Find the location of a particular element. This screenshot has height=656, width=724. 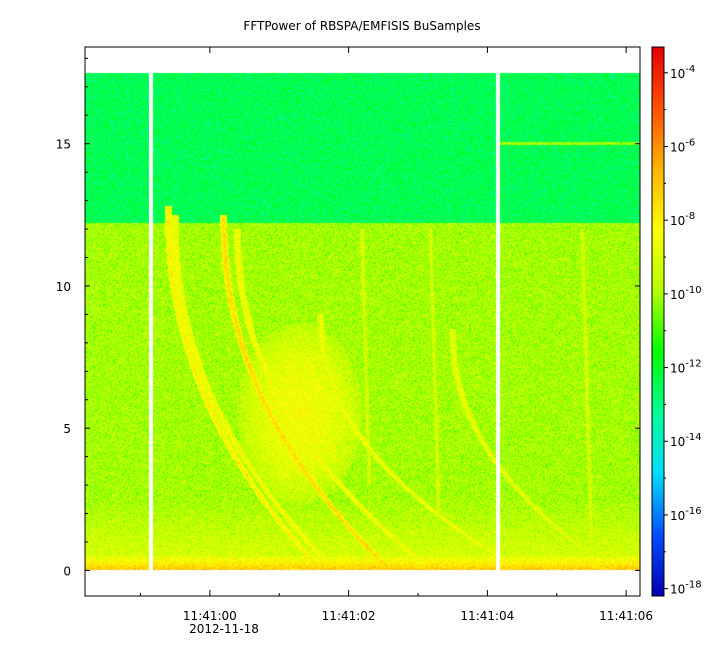

colorbar-tick-label: 10⁻¹⁴ is located at coordinates (686, 440).